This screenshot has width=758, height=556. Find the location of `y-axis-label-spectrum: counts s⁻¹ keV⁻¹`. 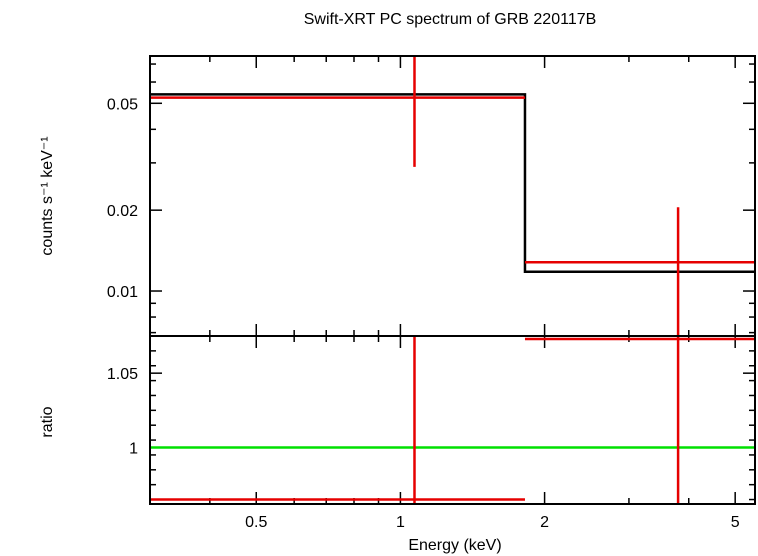

y-axis-label-spectrum: counts s⁻¹ keV⁻¹ is located at coordinates (47, 195).